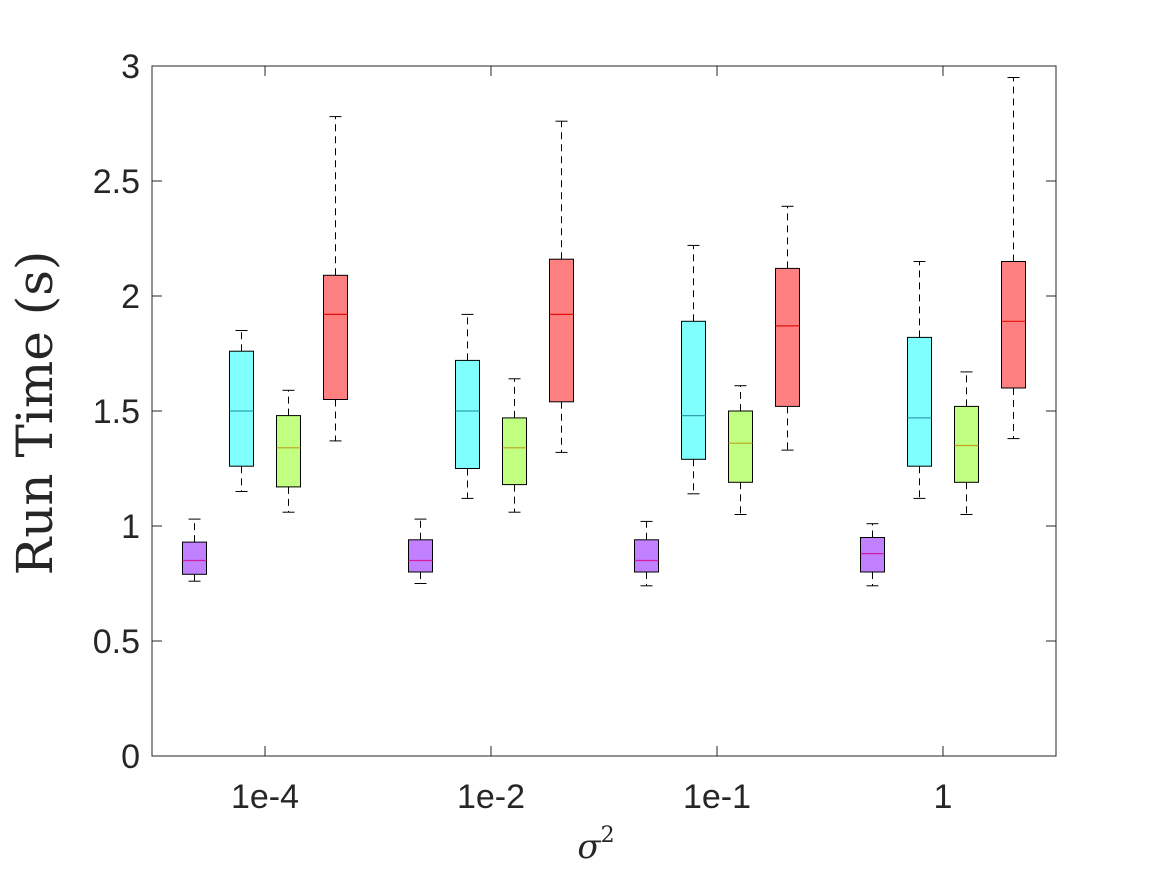 The width and height of the screenshot is (1167, 875). I want to click on x-tick-label: 1e-4, so click(265, 797).